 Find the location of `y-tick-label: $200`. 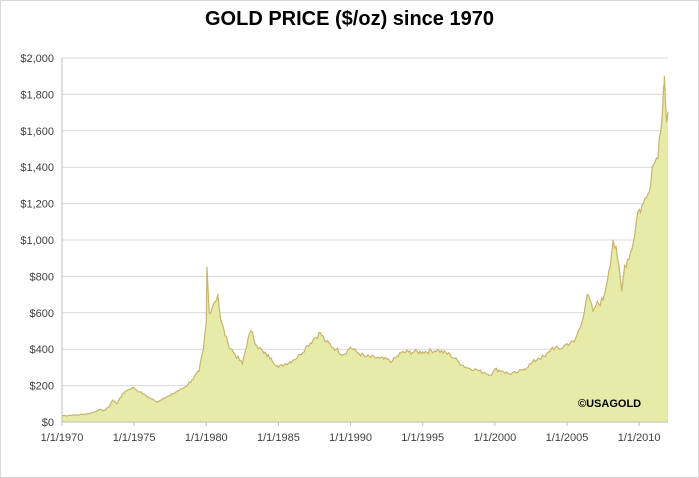

y-tick-label: $200 is located at coordinates (42, 387).